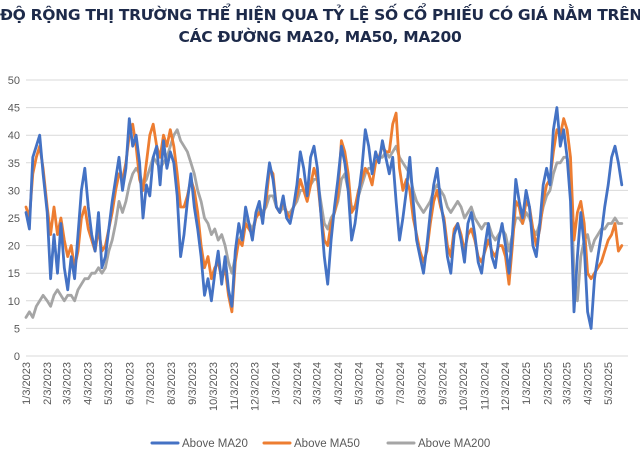 This screenshot has width=640, height=460. I want to click on y-tick-label: 0, so click(17, 357).